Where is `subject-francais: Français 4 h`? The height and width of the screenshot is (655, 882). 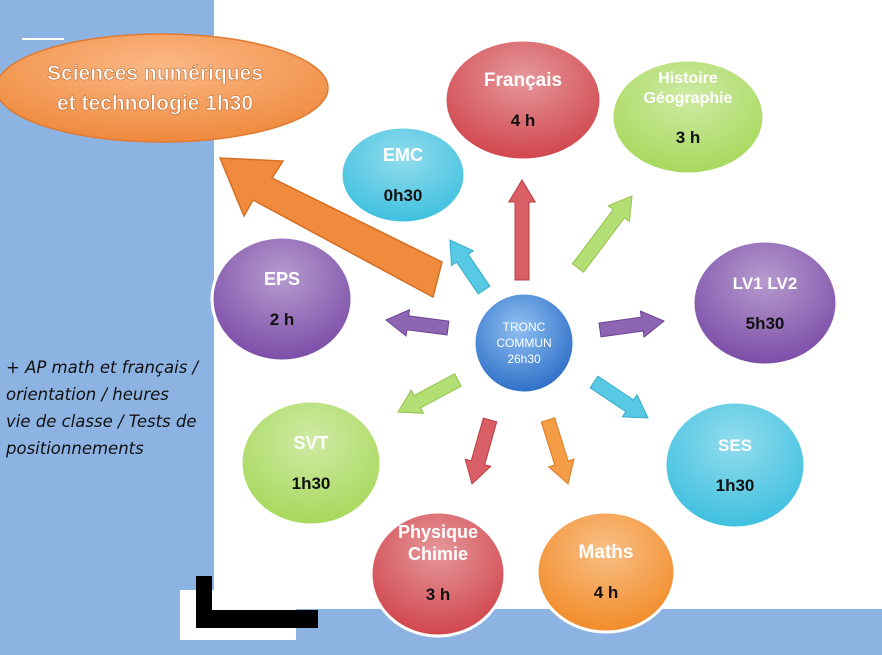
subject-francais: Français 4 h is located at coordinates (523, 100).